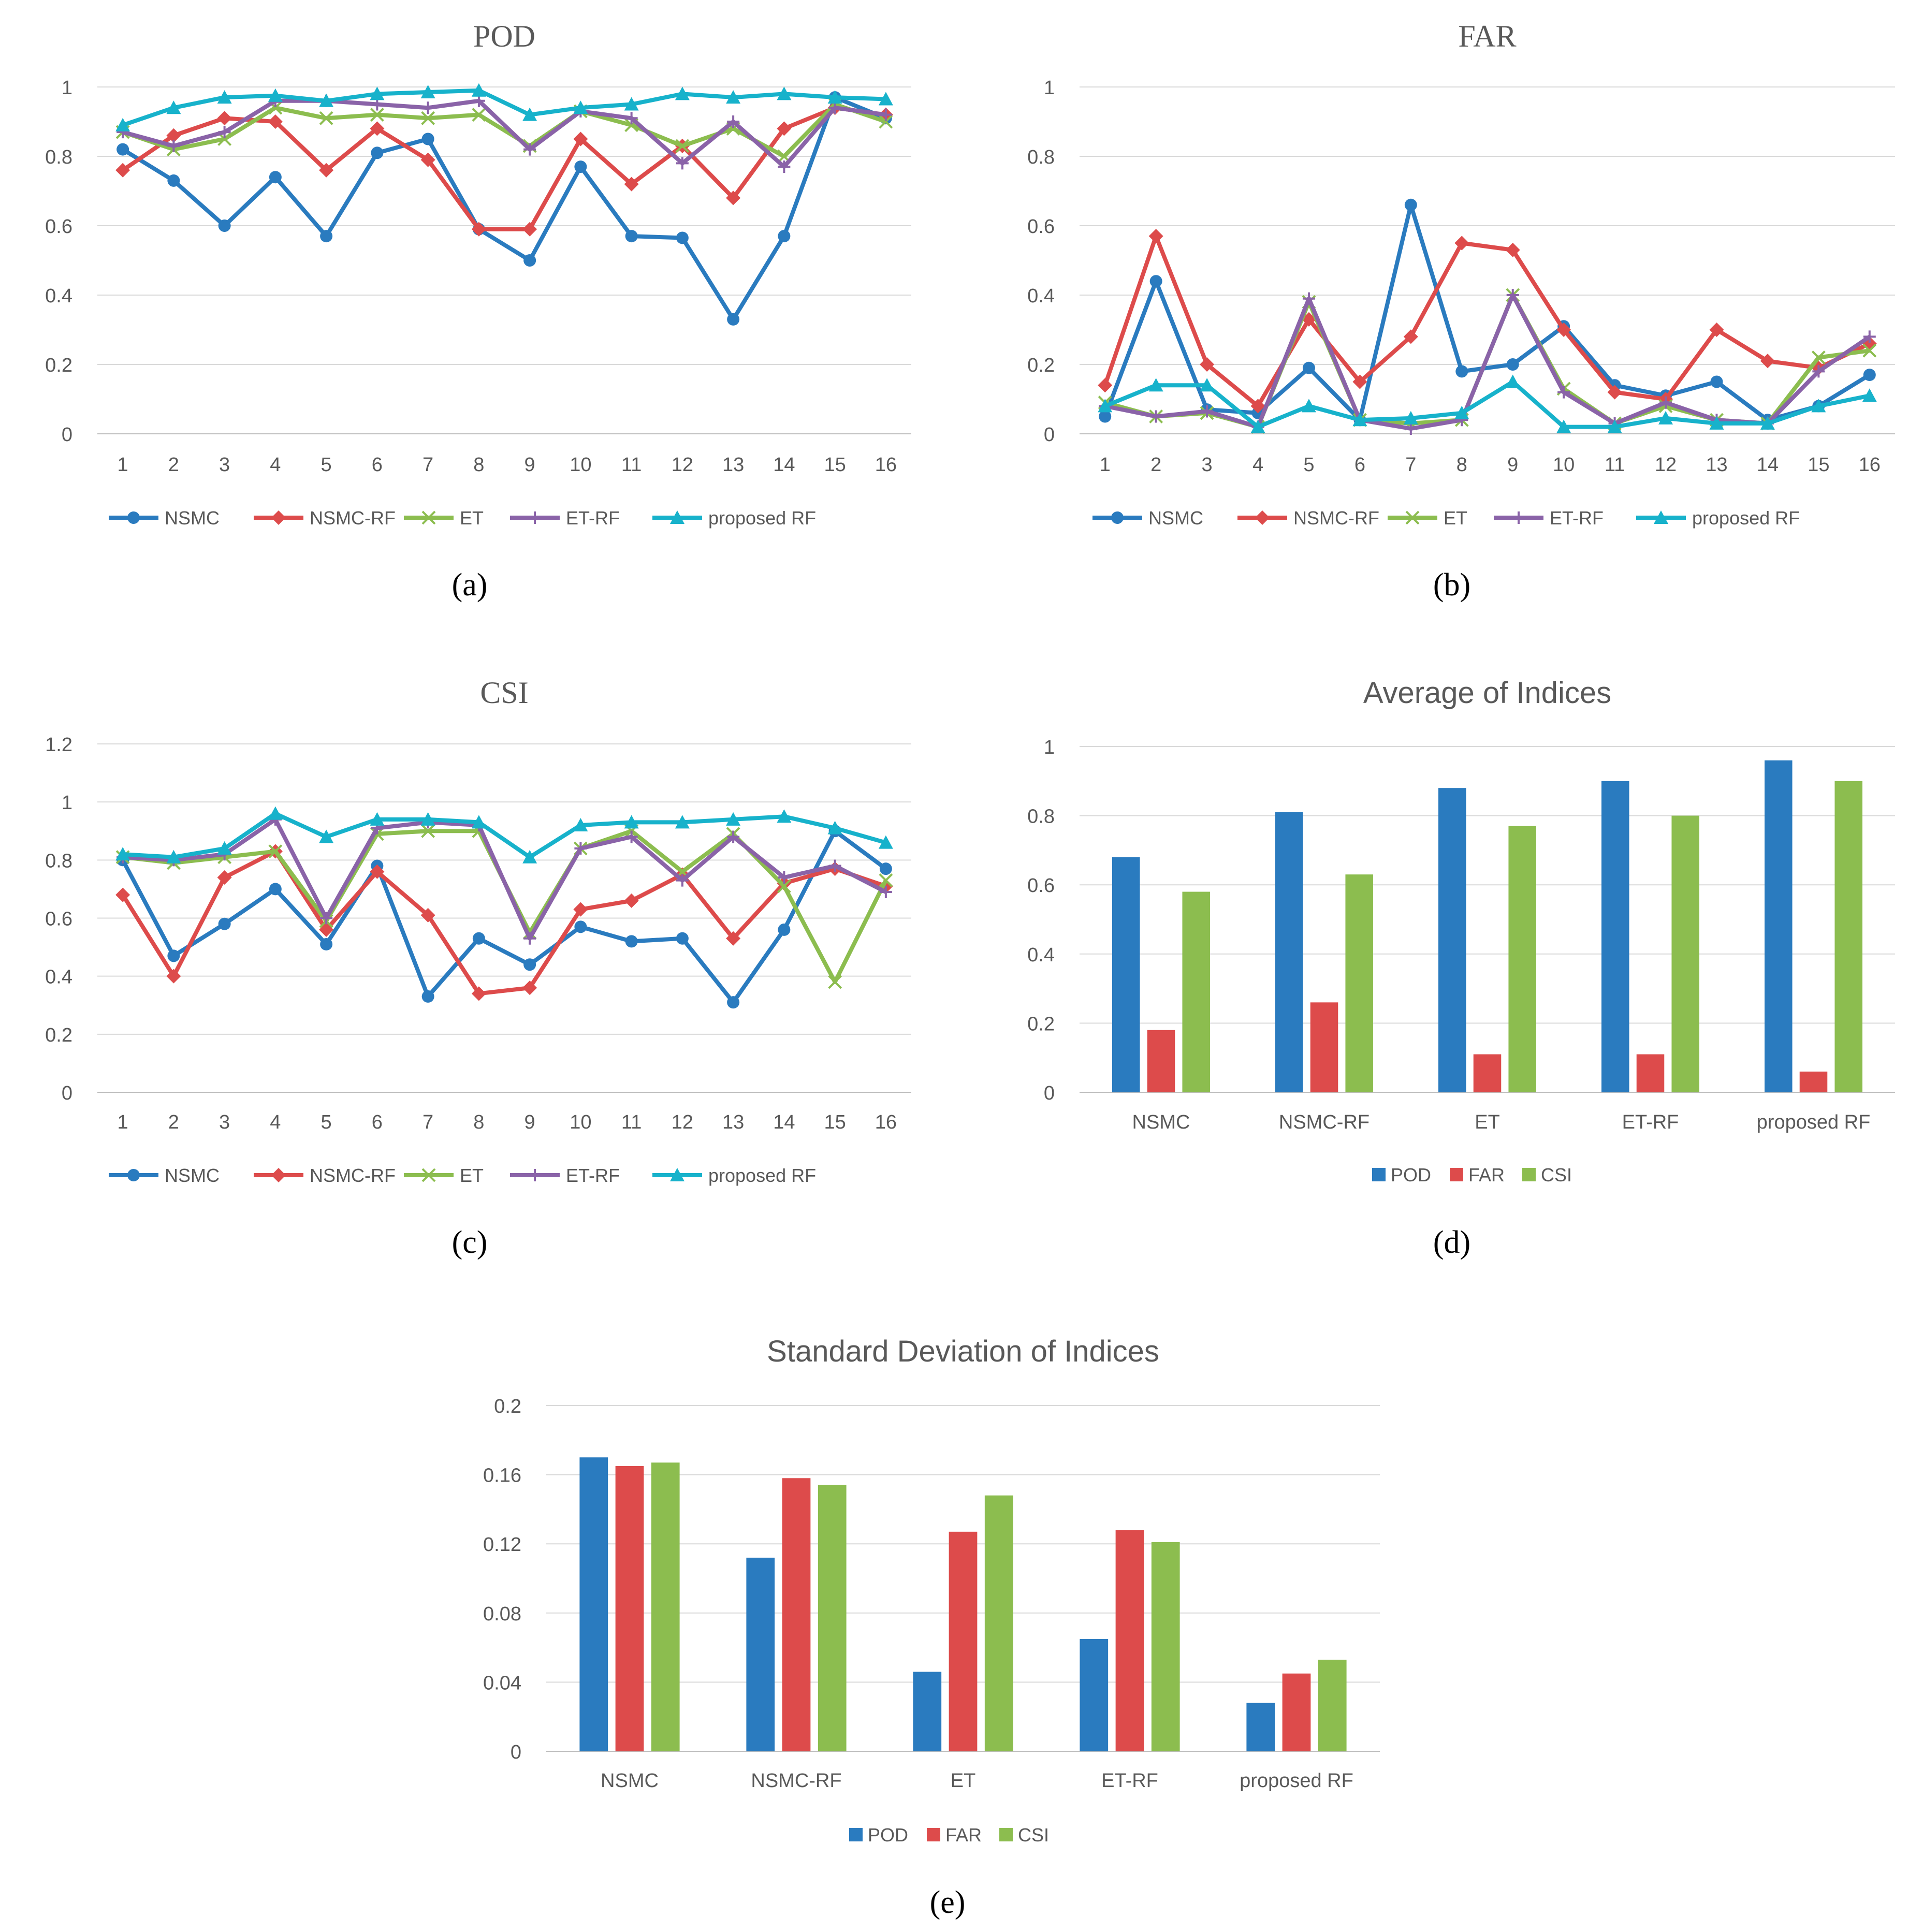 This screenshot has width=1923, height=1932. I want to click on legend-label-nsmc: NSMC, so click(192, 518).